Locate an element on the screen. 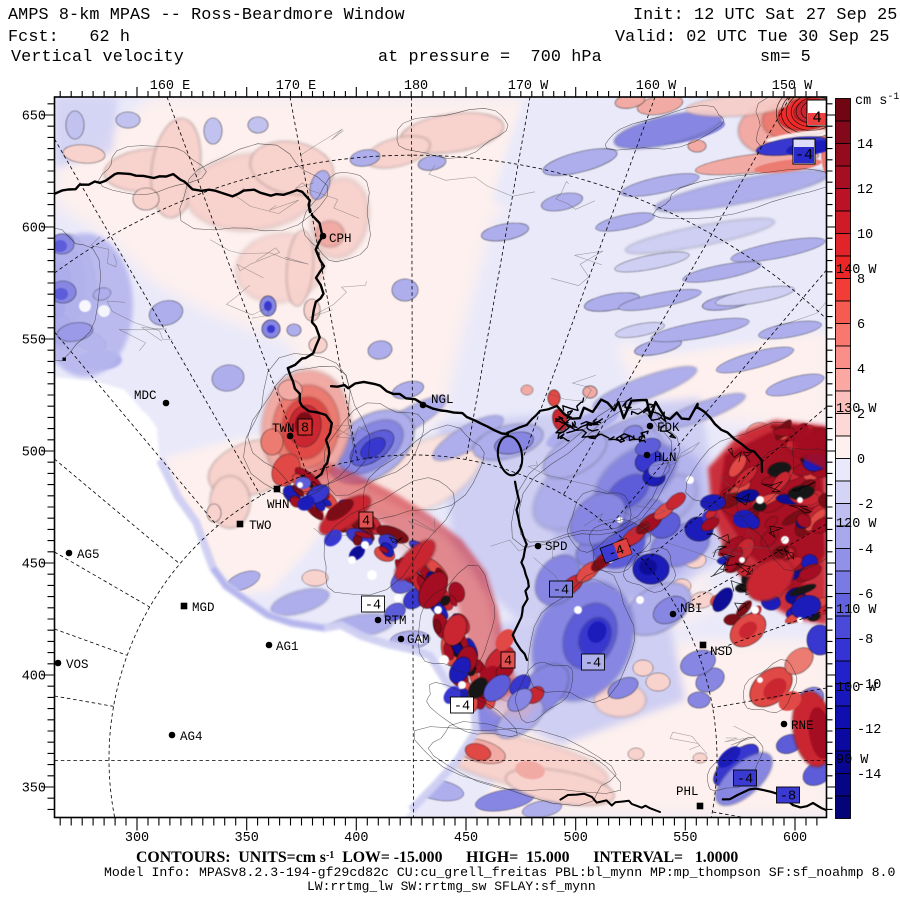 This screenshot has height=900, width=900. svg-text: FDK is located at coordinates (668, 428).